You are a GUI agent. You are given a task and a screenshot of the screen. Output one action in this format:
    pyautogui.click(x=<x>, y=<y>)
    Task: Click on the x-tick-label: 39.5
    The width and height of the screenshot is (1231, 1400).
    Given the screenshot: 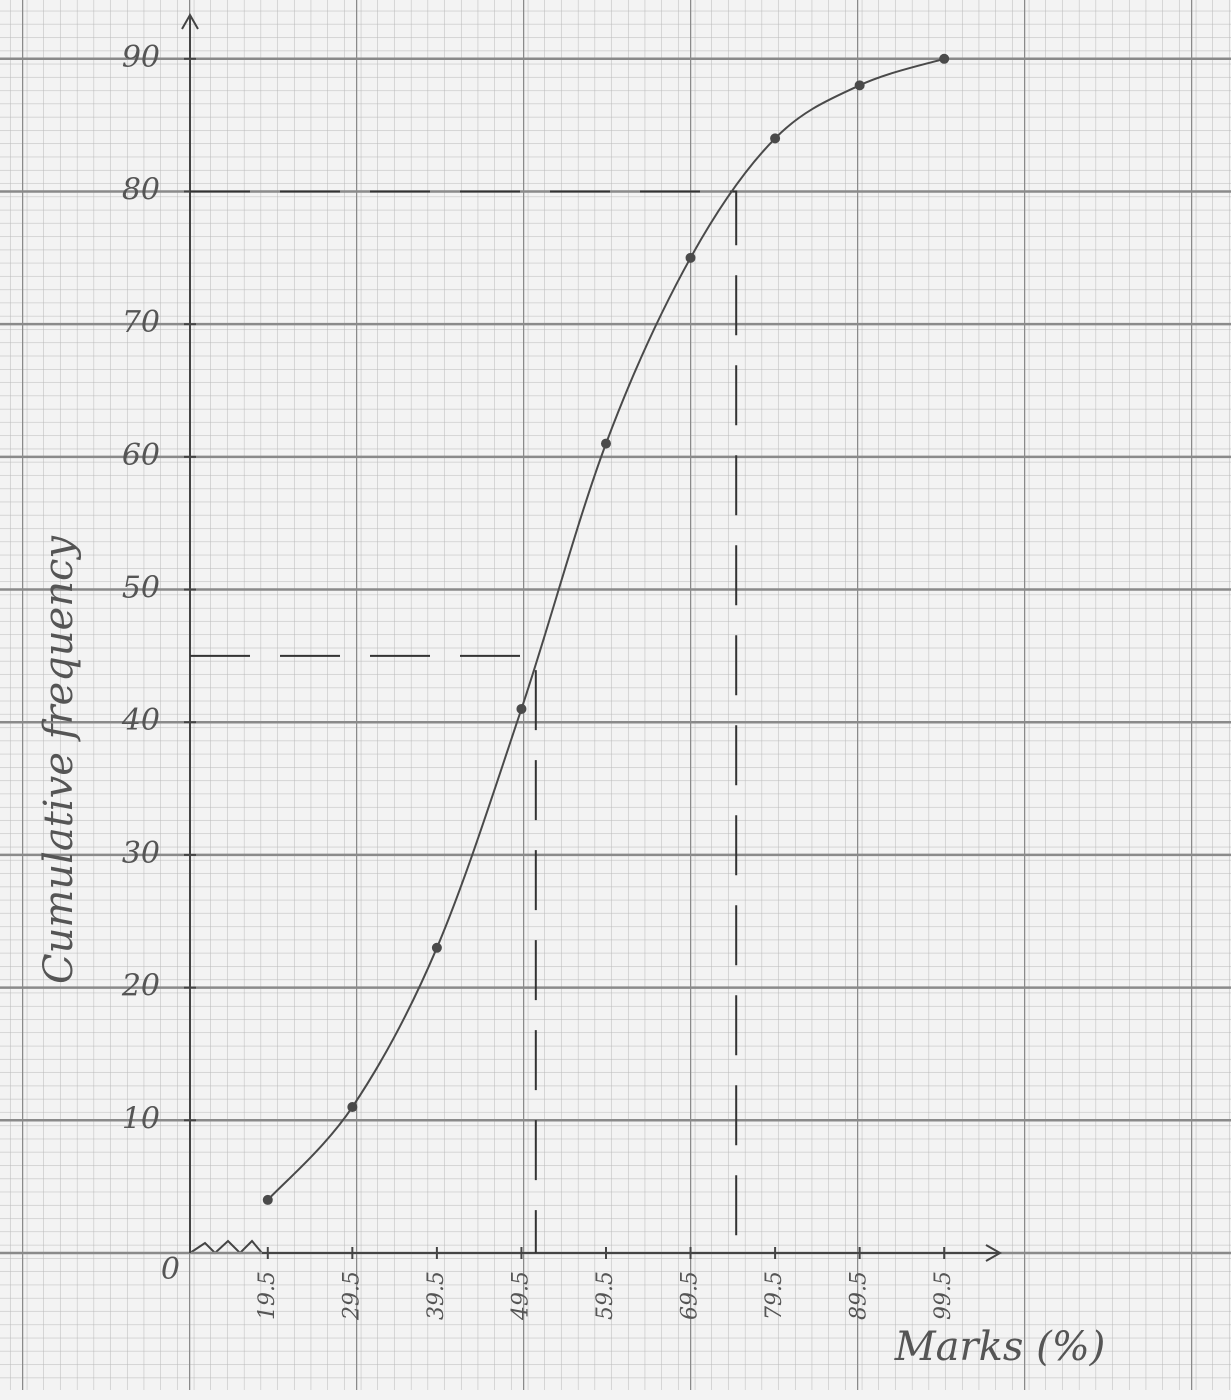 What is the action you would take?
    pyautogui.click(x=436, y=1295)
    